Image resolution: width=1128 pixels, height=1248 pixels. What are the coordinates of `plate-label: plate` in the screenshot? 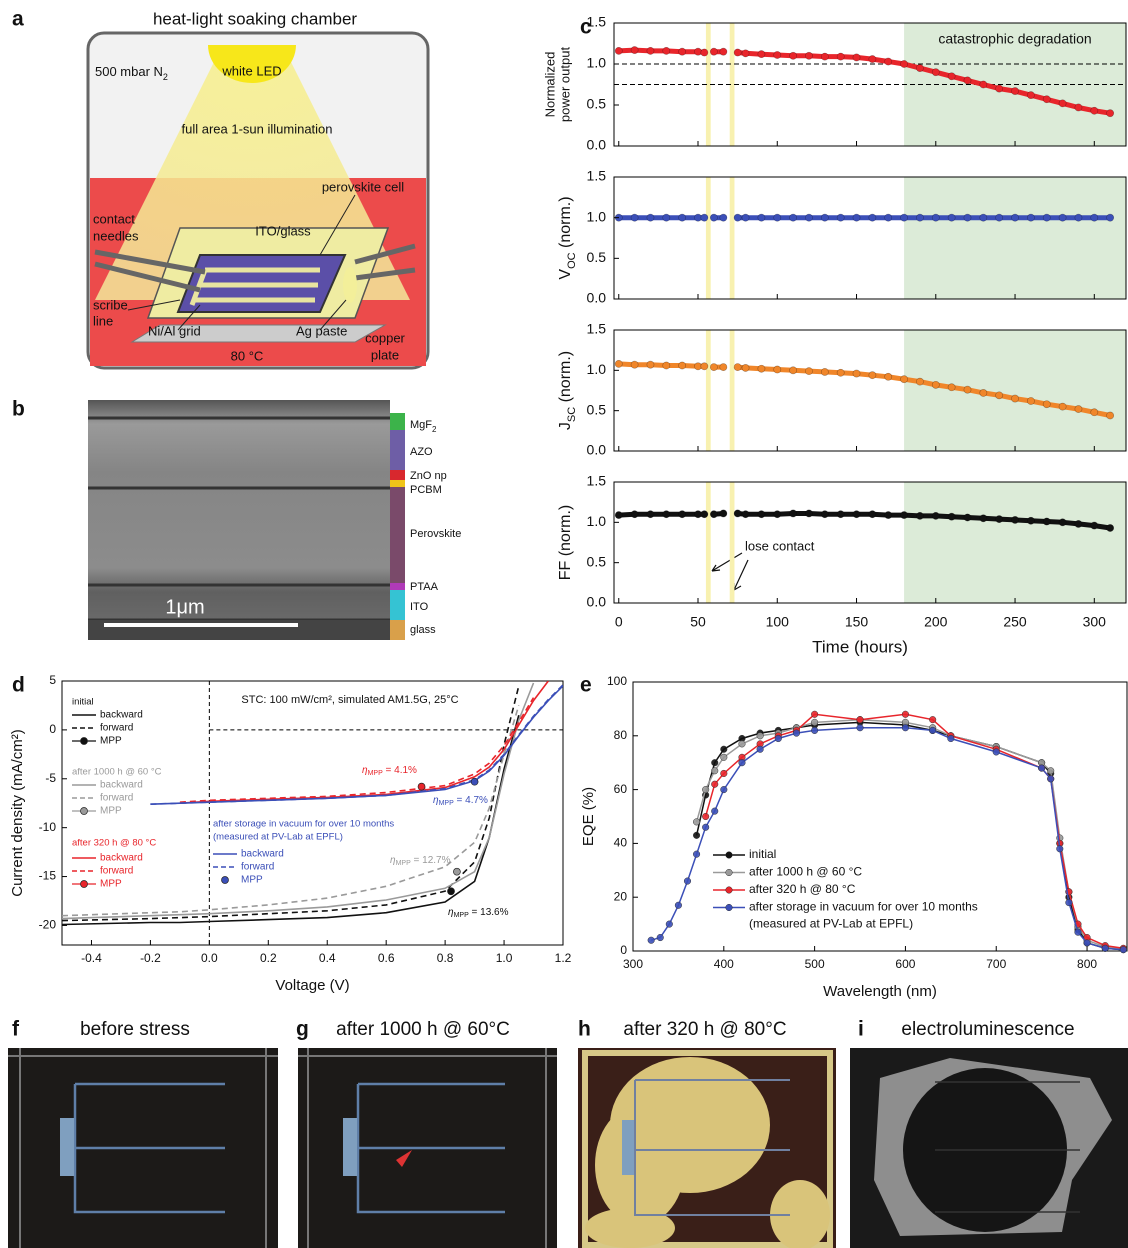 It's located at (385, 354).